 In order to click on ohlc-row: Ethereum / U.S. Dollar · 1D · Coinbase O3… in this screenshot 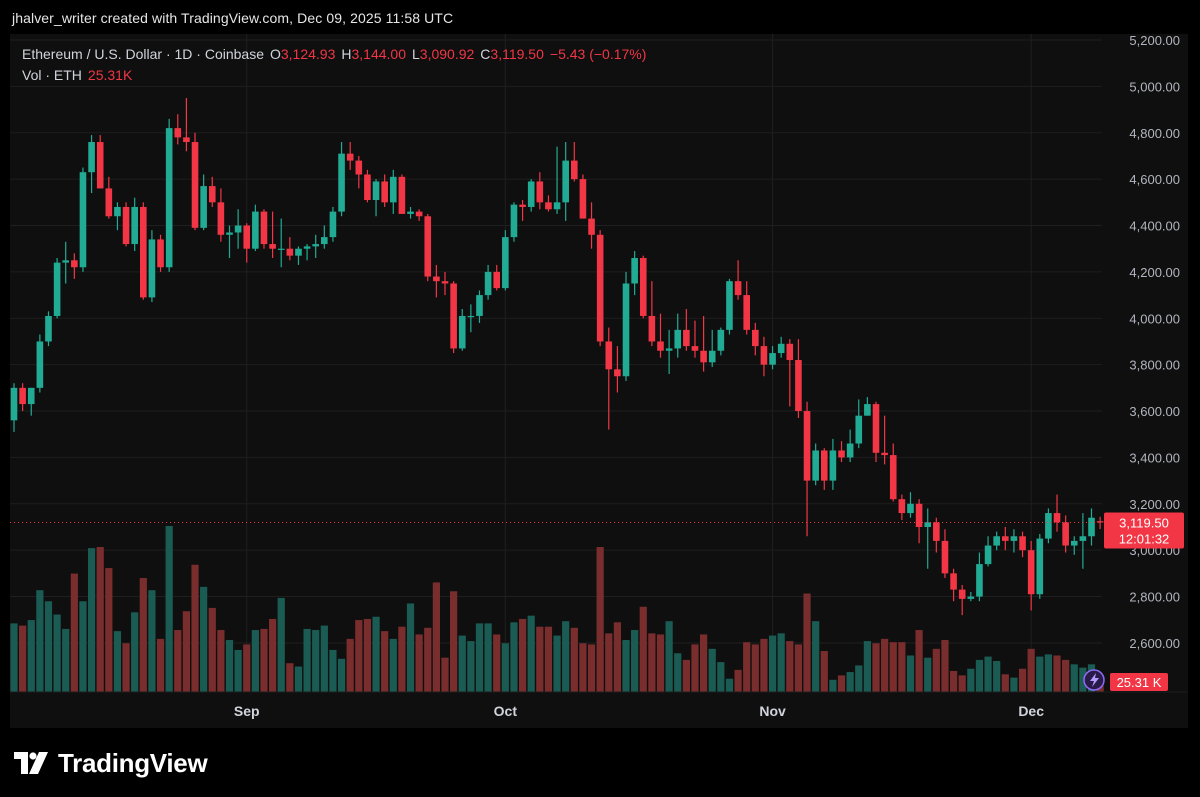, I will do `click(334, 54)`.